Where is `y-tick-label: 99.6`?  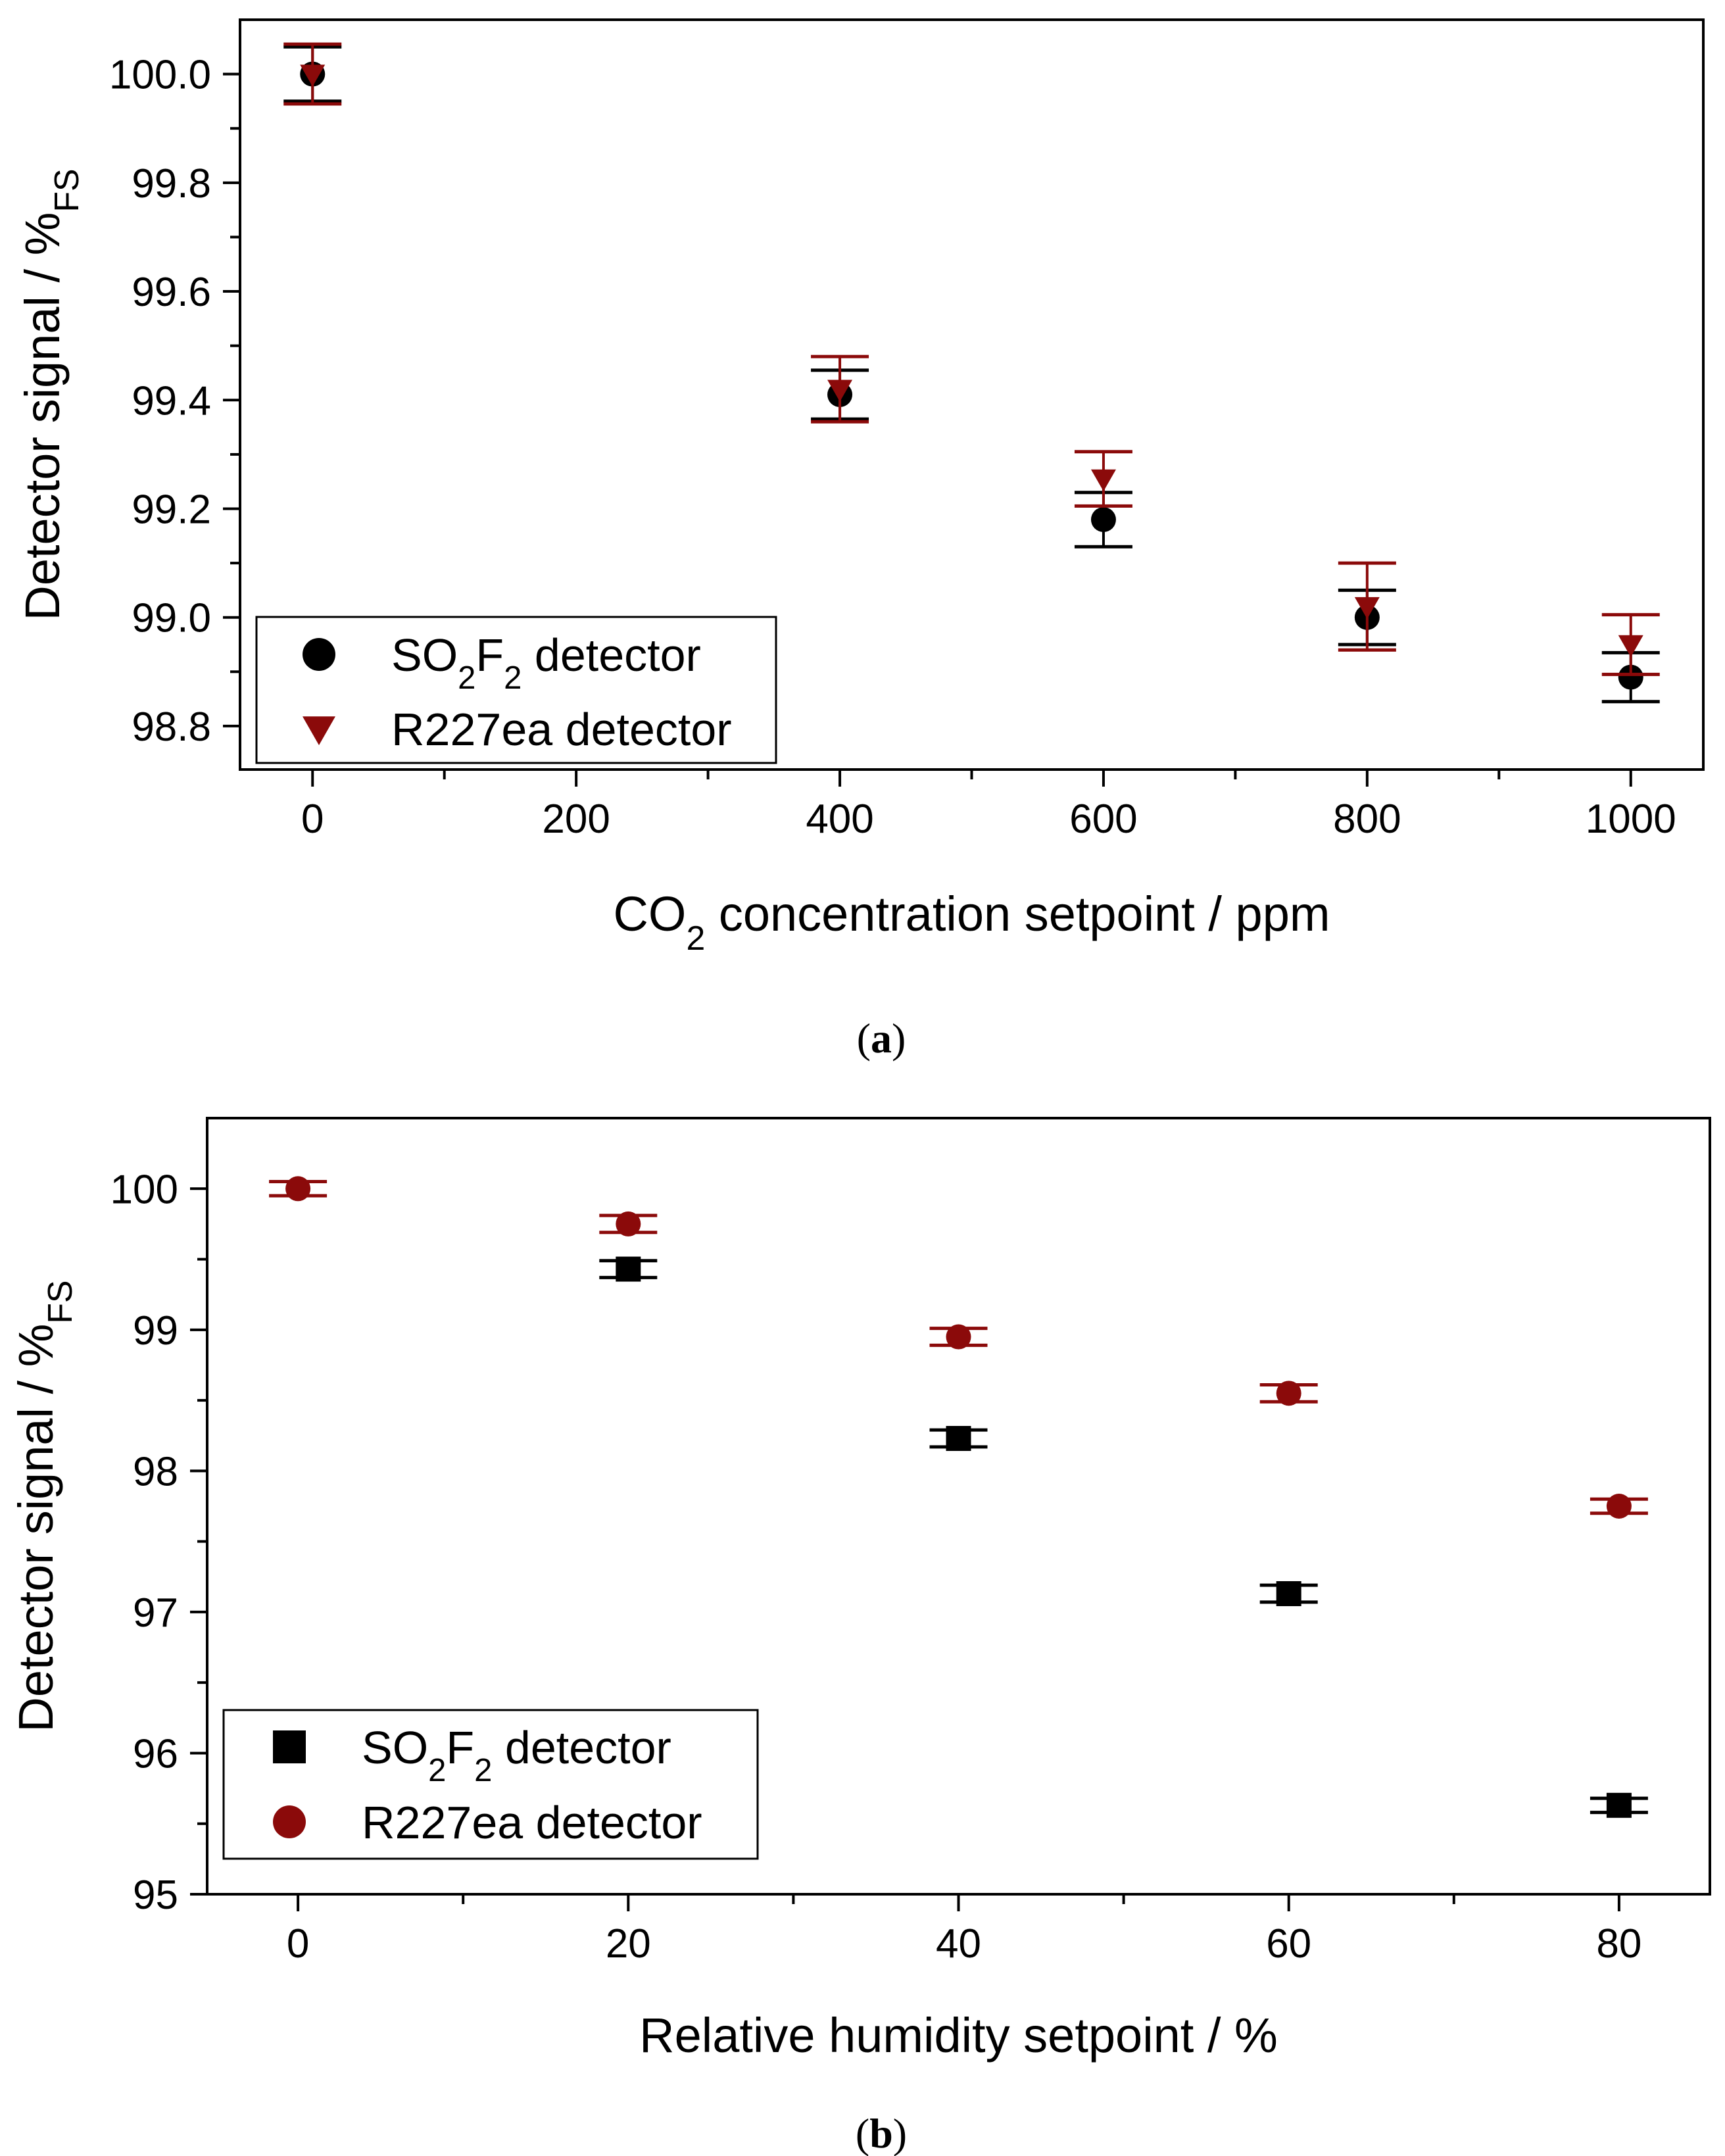 y-tick-label: 99.6 is located at coordinates (171, 292).